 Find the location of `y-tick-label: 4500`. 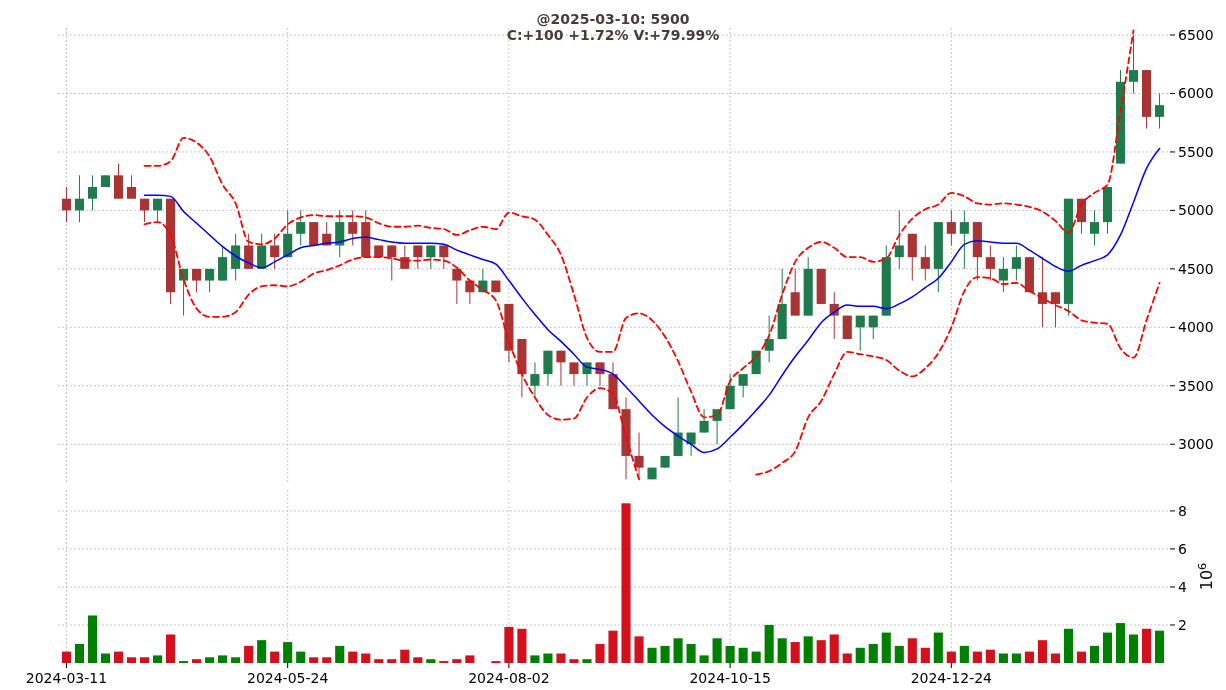

y-tick-label: 4500 is located at coordinates (1196, 268).